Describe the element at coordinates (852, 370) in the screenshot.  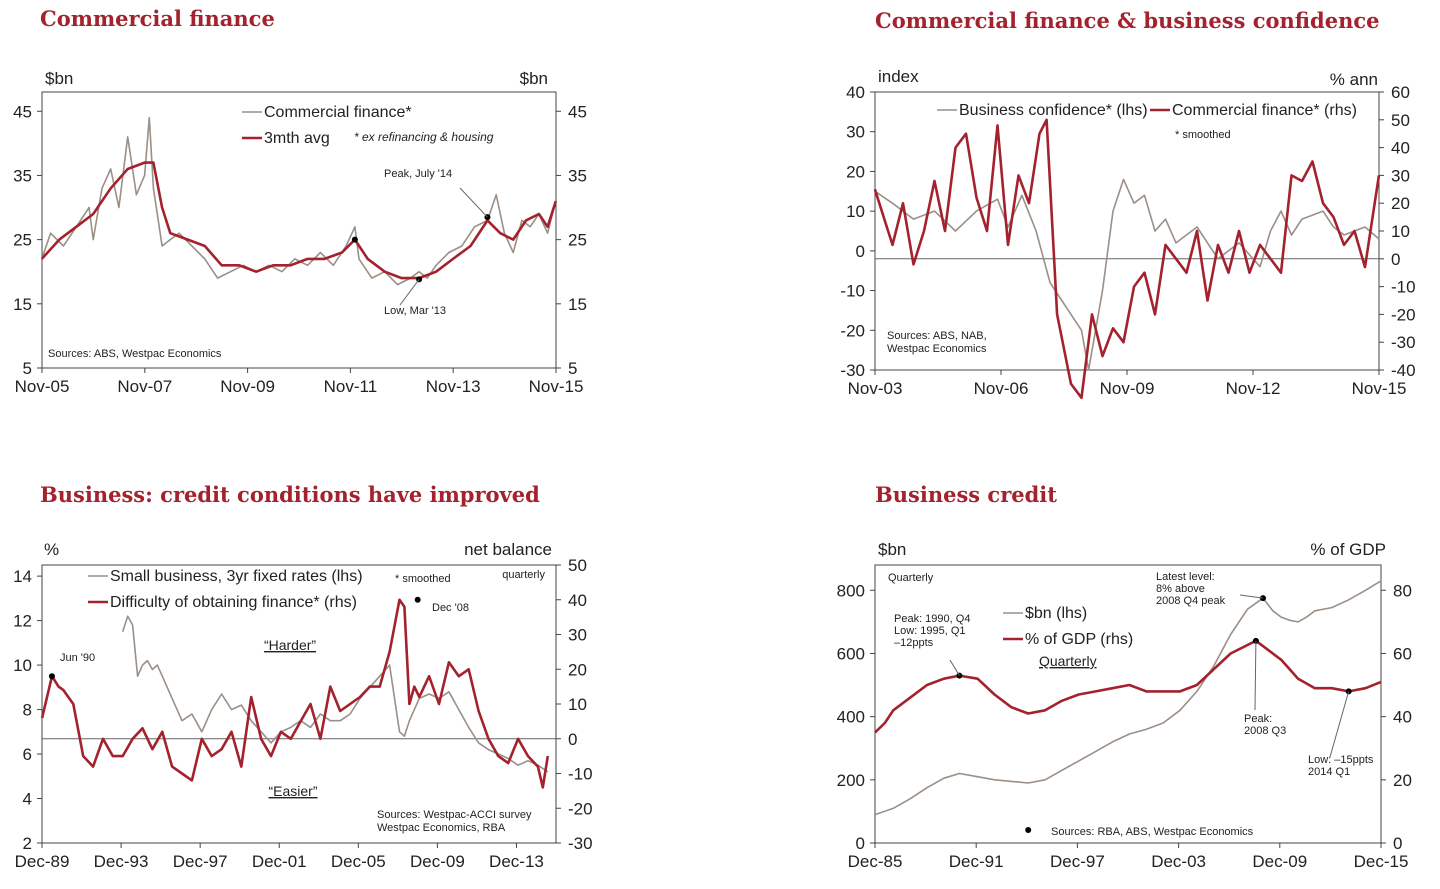
I see `y-tick-label-left: -30` at that location.